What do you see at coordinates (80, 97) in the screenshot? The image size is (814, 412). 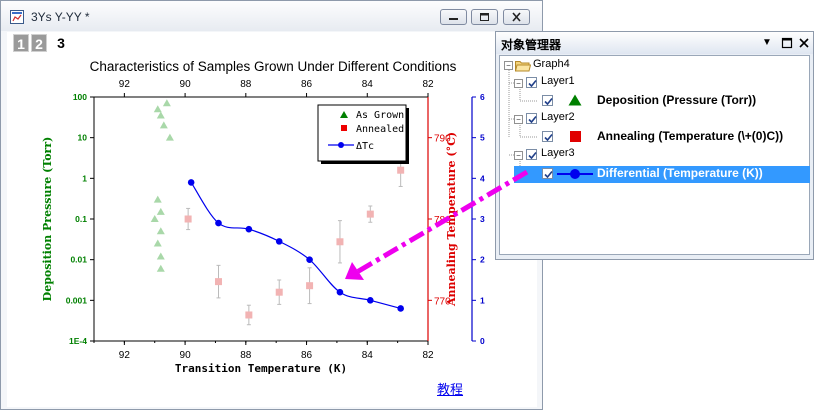 I see `y-left-tick-label: 100` at bounding box center [80, 97].